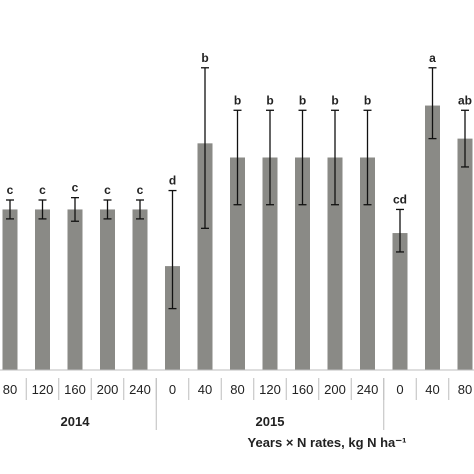 The image size is (474, 474). Describe the element at coordinates (172, 181) in the screenshot. I see `significance-letter: d` at that location.